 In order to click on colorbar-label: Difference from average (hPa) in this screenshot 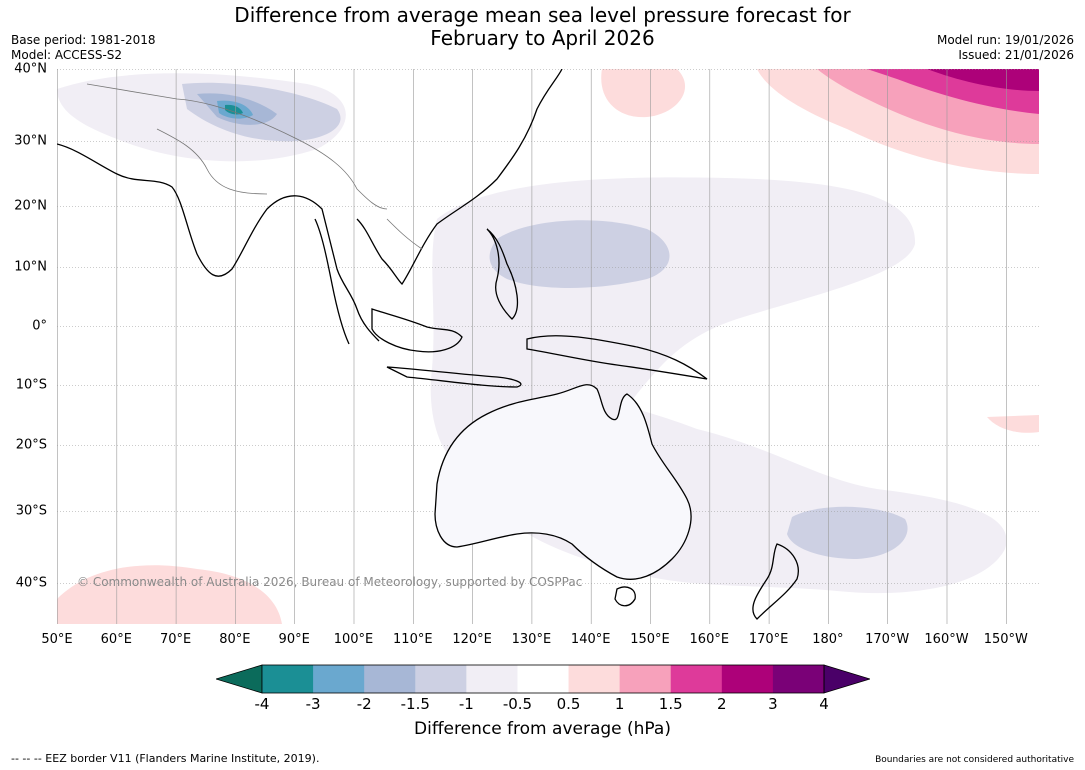, I will do `click(542, 729)`.